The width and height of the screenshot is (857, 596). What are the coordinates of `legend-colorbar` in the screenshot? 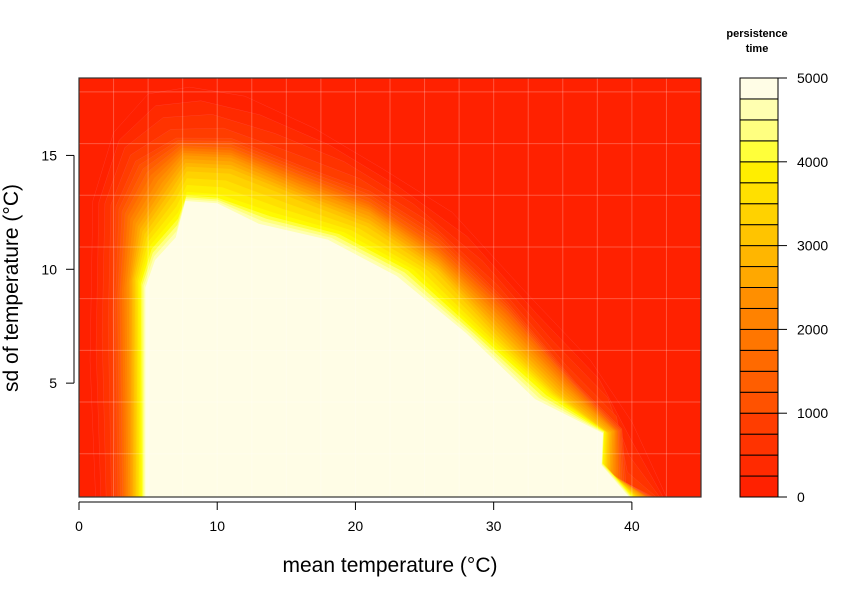 It's located at (759, 287).